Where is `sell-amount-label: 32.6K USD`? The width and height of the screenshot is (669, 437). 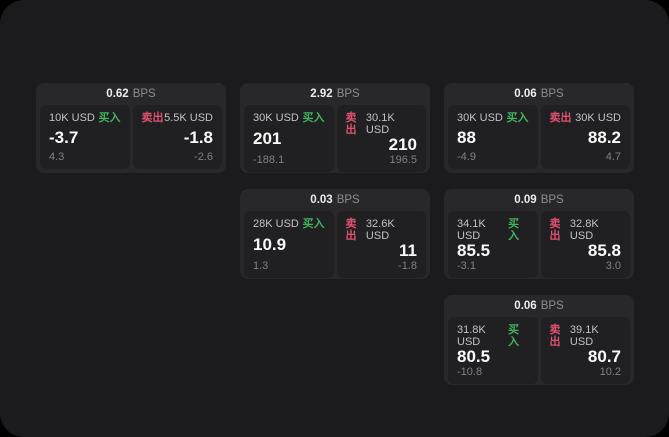
sell-amount-label: 32.6K USD is located at coordinates (380, 230).